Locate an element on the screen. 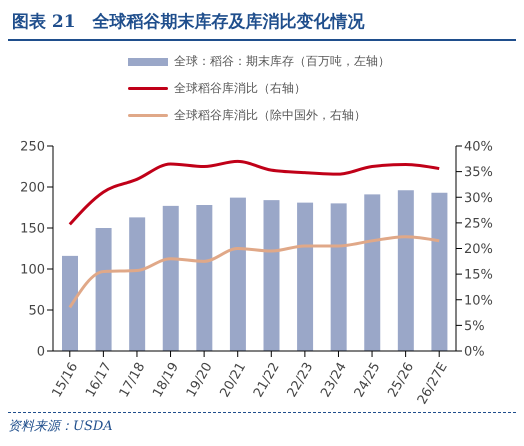 This screenshot has height=446, width=524. y-tick-label: 200 is located at coordinates (32, 188).